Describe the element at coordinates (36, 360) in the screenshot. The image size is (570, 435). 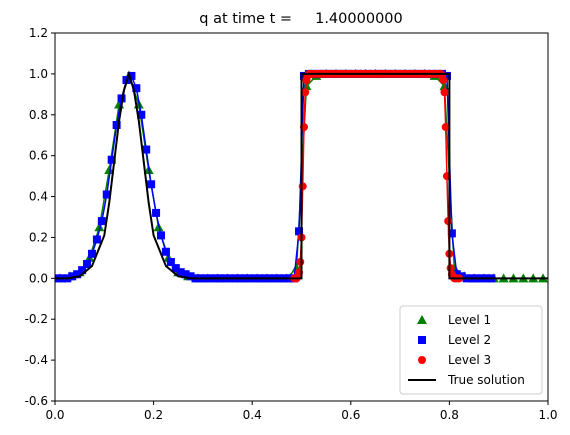
I see `y-tick-label: -0.4` at that location.